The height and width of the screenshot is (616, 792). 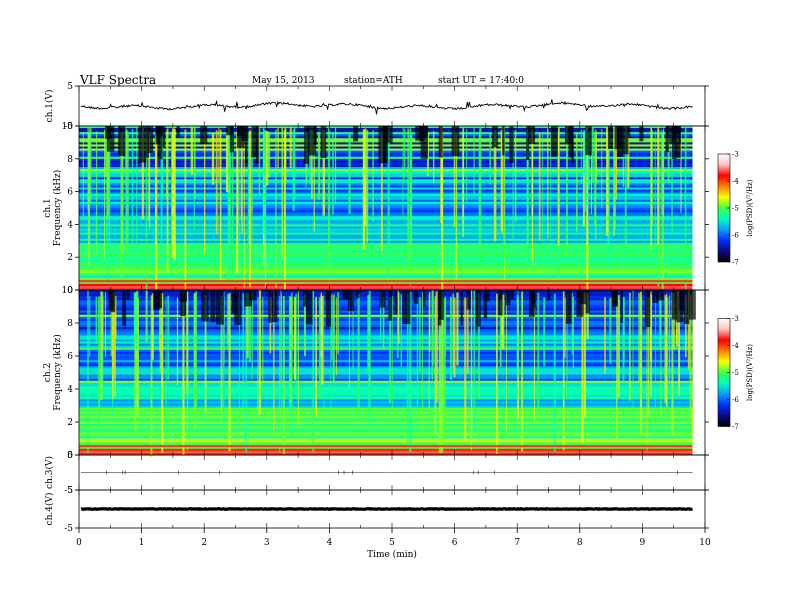 What do you see at coordinates (70, 491) in the screenshot?
I see `y-tick-label: 5` at bounding box center [70, 491].